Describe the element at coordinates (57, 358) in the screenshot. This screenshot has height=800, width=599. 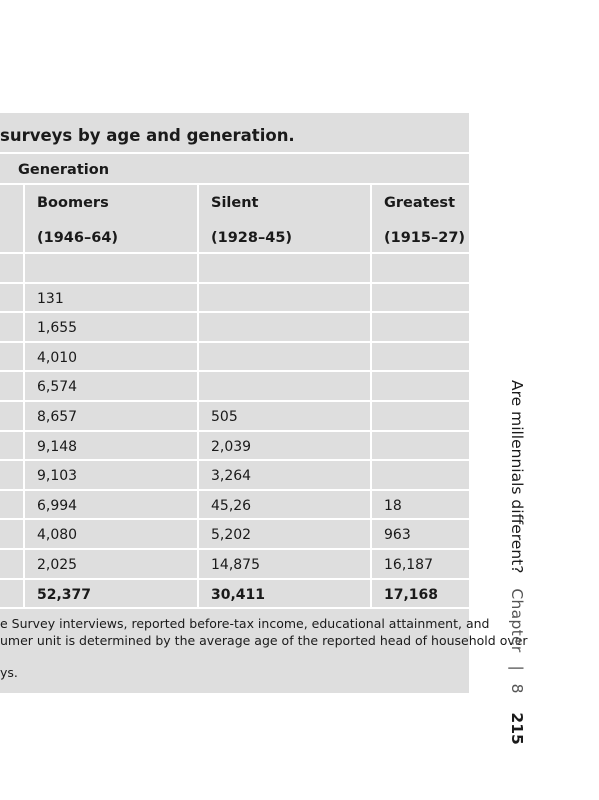
I see `table-cell: 4,010` at that location.